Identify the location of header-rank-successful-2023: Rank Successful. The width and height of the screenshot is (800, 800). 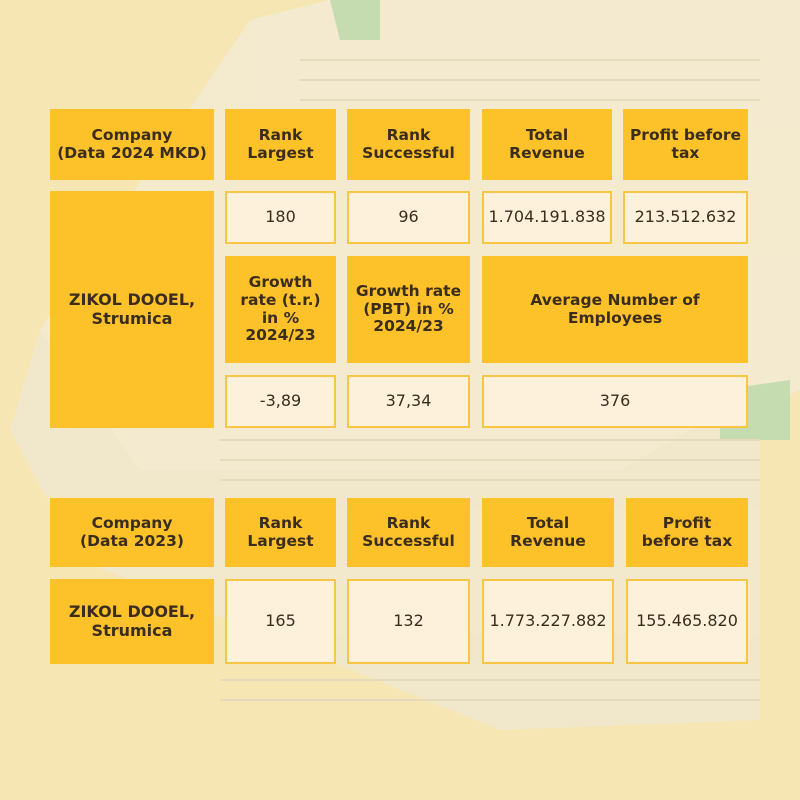
(408, 532).